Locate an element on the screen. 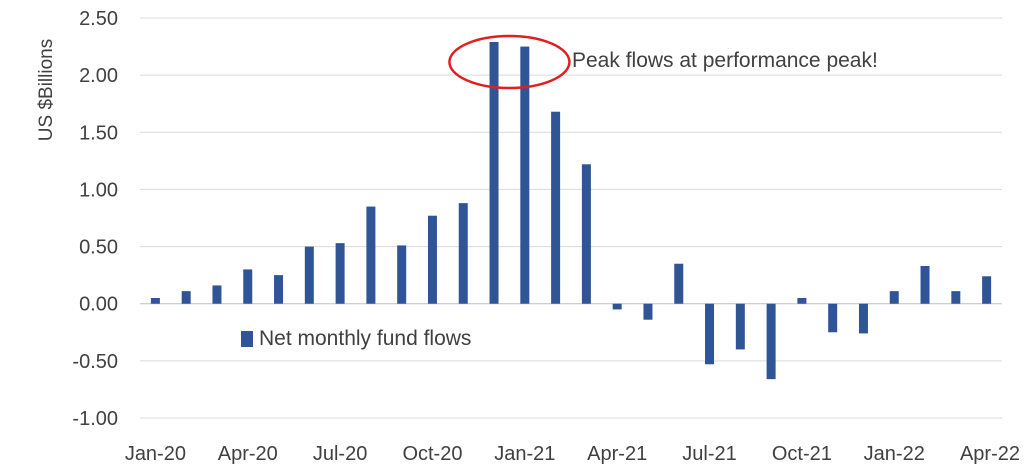 The image size is (1024, 468). x-tick-label: Jan-22 is located at coordinates (894, 454).